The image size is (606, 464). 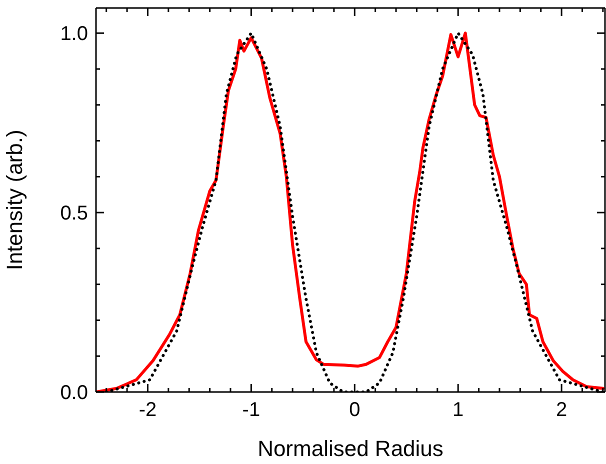 What do you see at coordinates (354, 410) in the screenshot?
I see `x-tick-label: 0` at bounding box center [354, 410].